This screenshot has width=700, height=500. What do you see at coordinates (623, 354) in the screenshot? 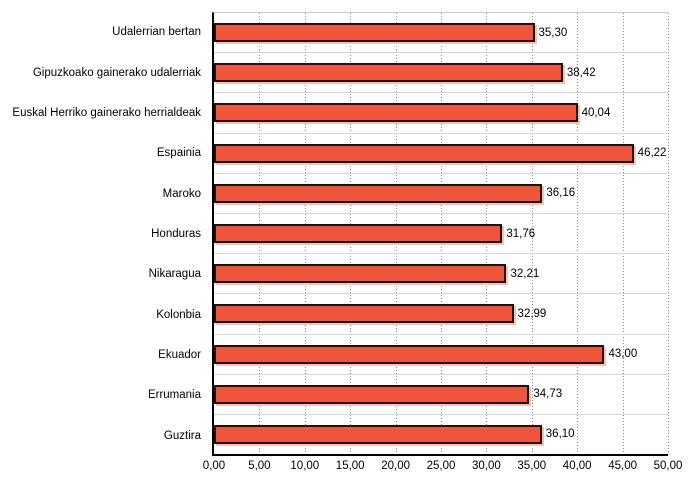
I see `bar-value-label: 43,00` at bounding box center [623, 354].